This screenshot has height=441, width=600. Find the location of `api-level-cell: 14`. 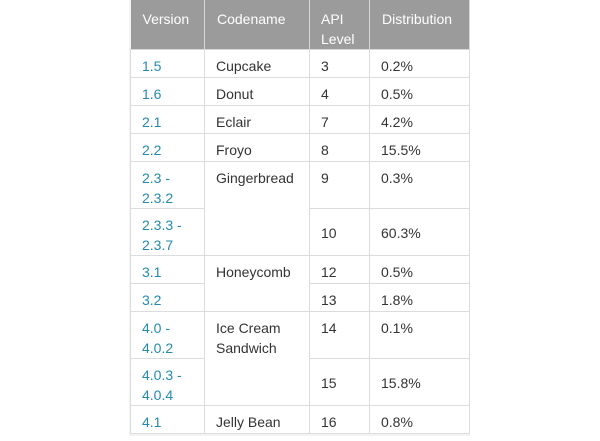

api-level-cell: 14 is located at coordinates (339, 335).